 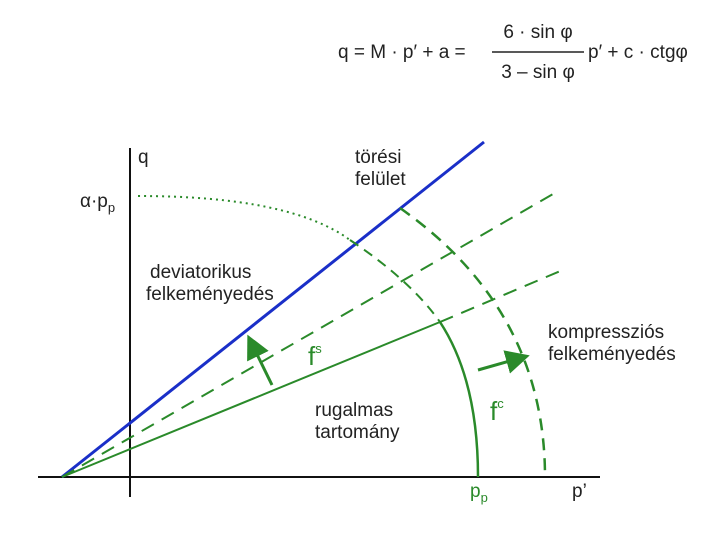 What do you see at coordinates (538, 72) in the screenshot?
I see `formula-denominator: 3 – sin φ` at bounding box center [538, 72].